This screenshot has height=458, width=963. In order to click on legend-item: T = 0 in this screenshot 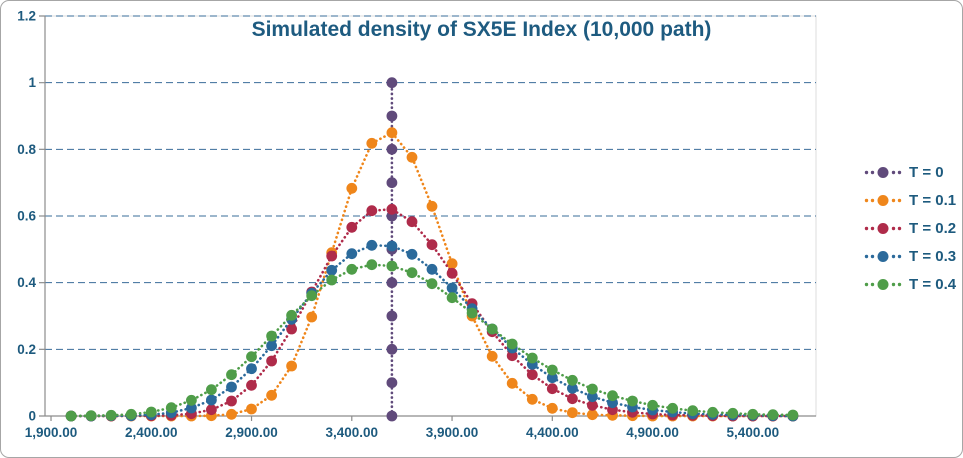, I will do `click(910, 172)`.